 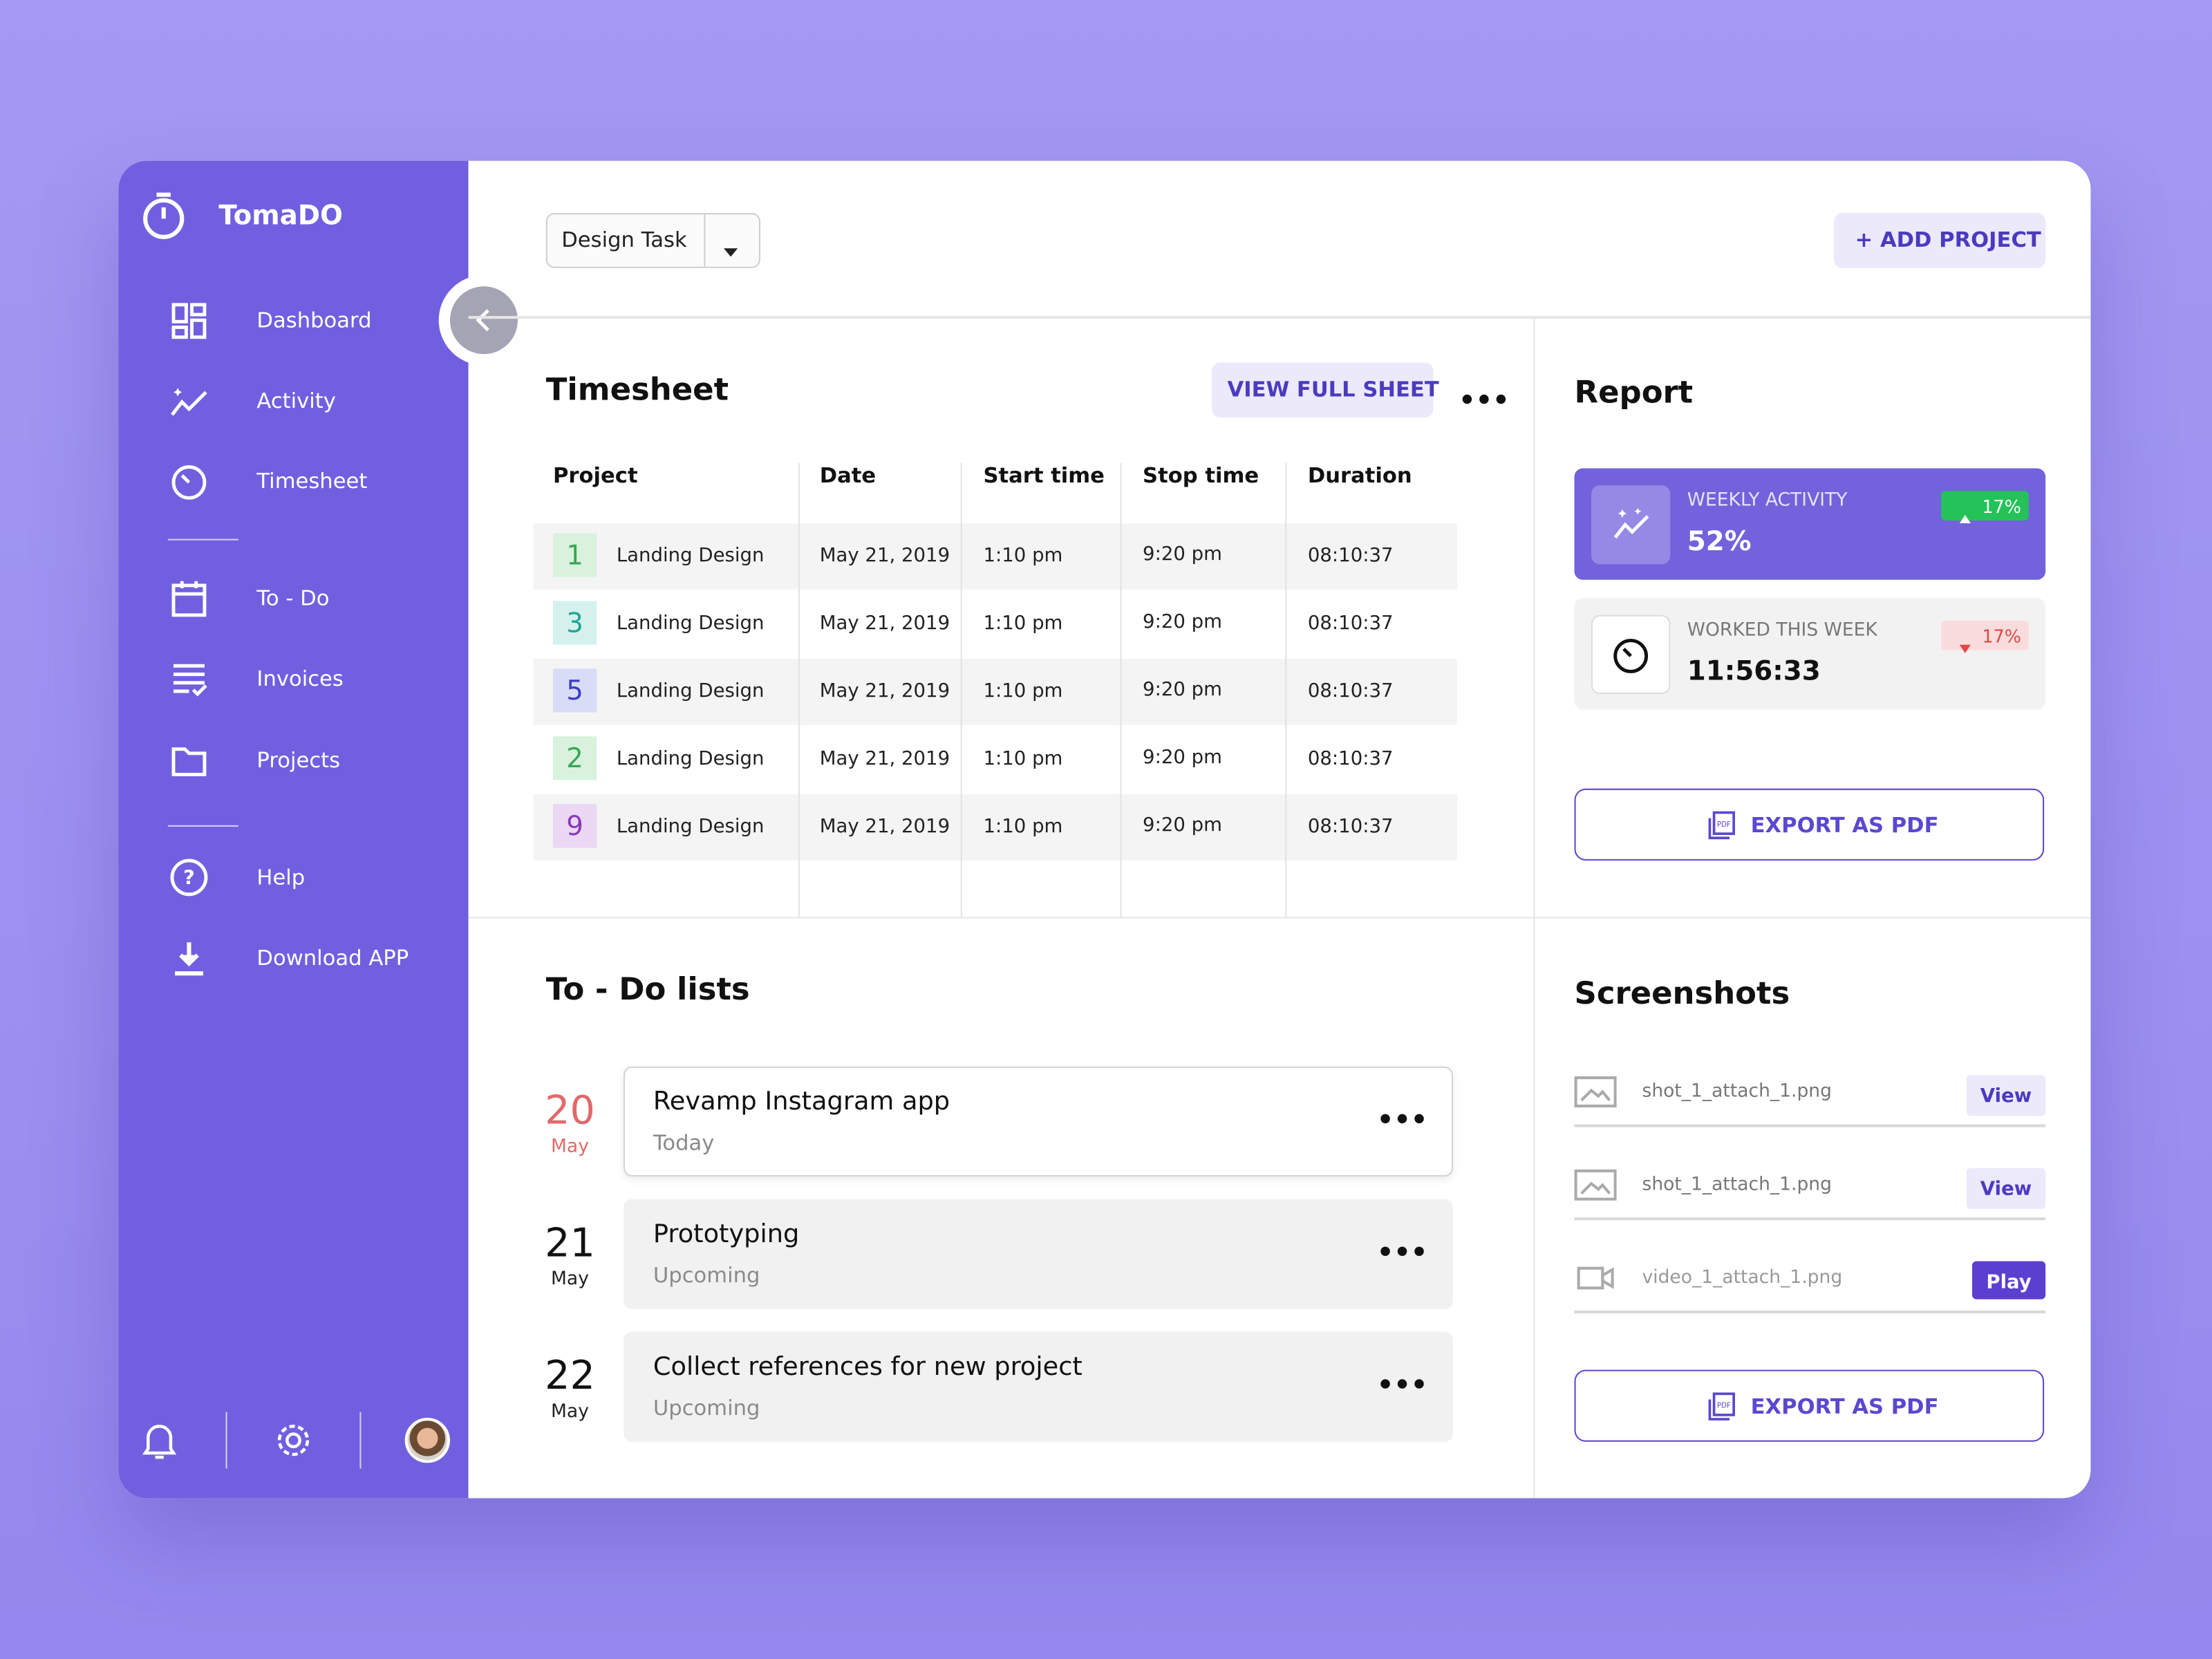 I want to click on add-project-button, so click(x=1940, y=240).